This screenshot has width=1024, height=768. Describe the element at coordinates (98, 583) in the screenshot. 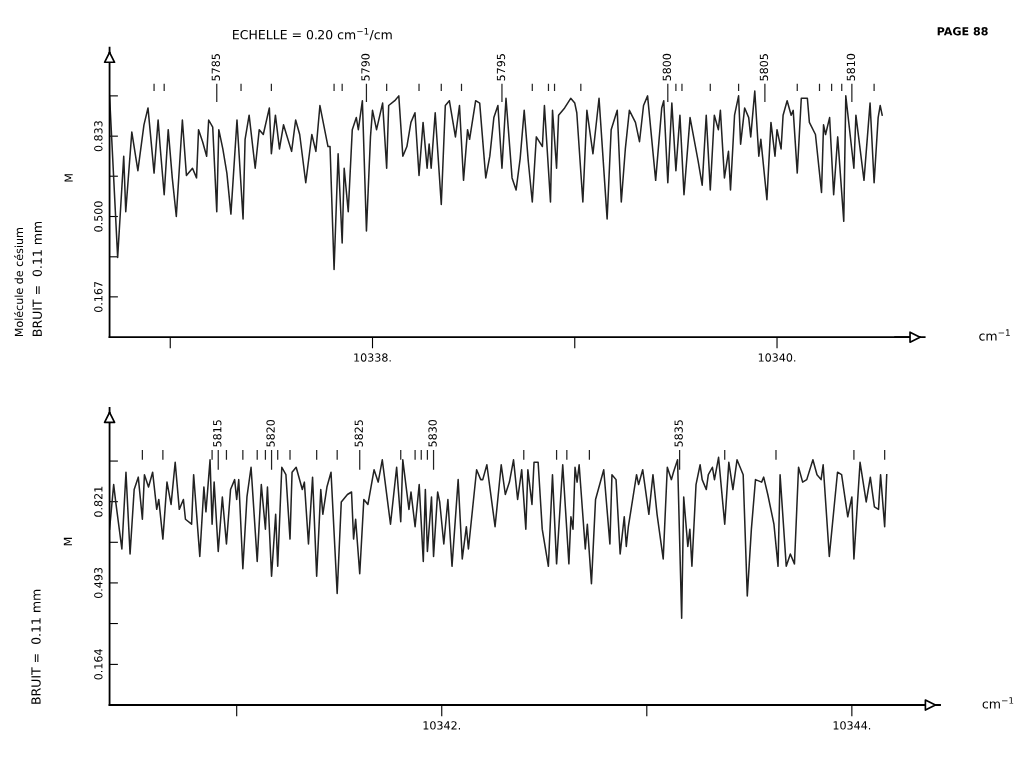

I see `y-tick-label: 0.493` at that location.